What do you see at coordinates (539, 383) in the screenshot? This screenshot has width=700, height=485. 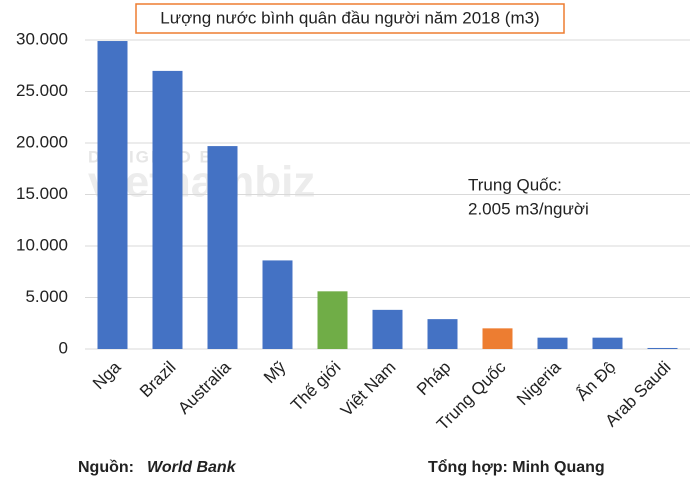 I see `x-tick-label: Nigeria` at bounding box center [539, 383].